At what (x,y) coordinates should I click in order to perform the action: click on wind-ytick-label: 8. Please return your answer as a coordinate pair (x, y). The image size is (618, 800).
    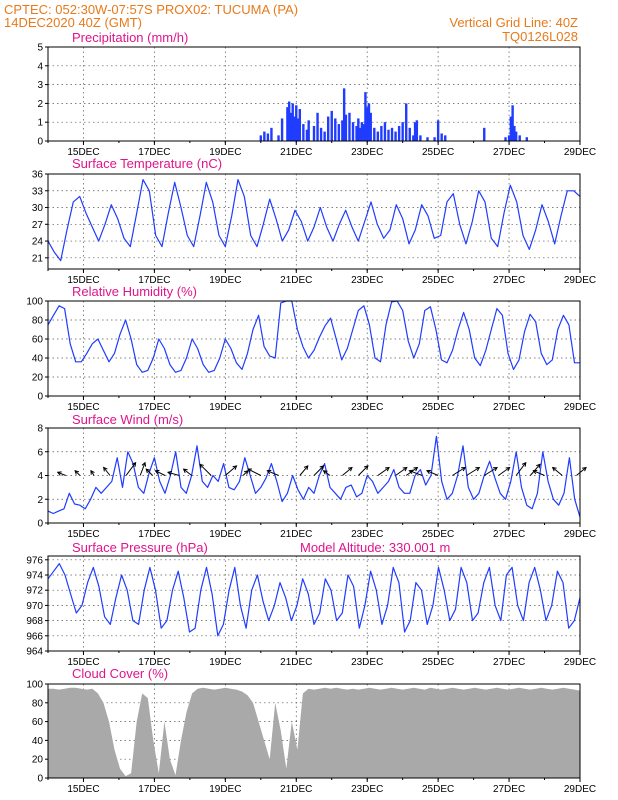
    Looking at the image, I should click on (40, 429).